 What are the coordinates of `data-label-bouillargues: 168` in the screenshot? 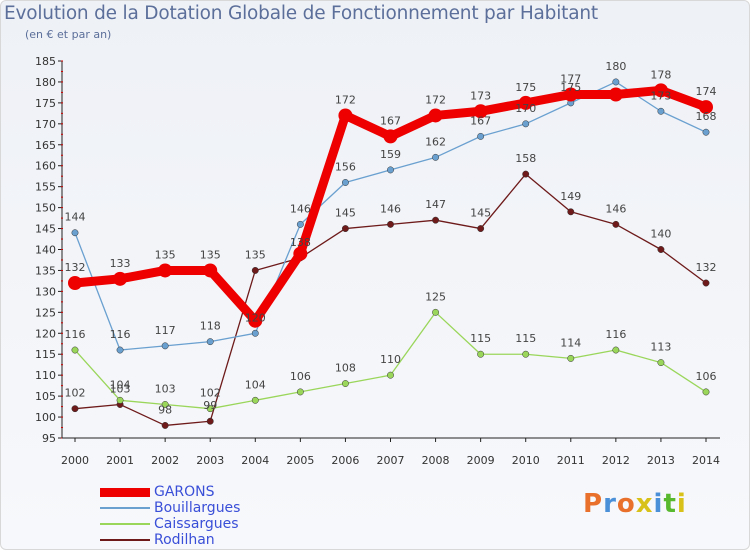 It's located at (706, 116).